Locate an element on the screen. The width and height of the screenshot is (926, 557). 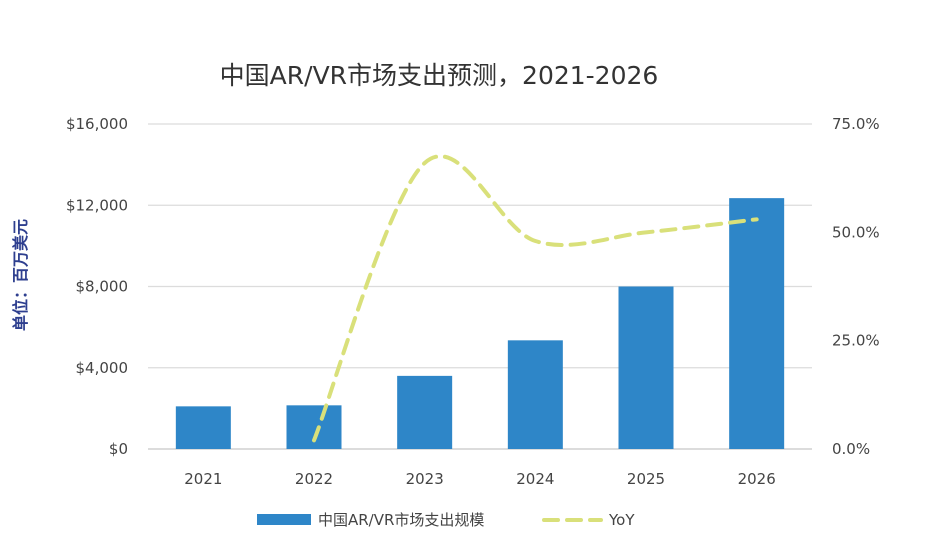
x-tick-label: 2026 is located at coordinates (757, 479).